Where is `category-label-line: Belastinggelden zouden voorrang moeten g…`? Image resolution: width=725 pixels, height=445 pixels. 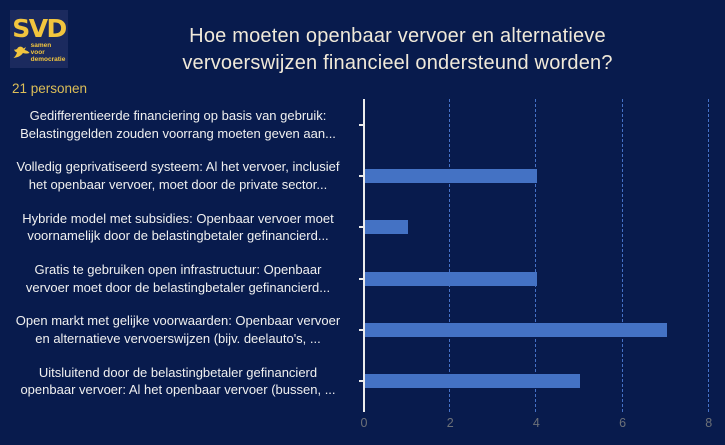 category-label-line: Belastinggelden zouden voorrang moeten g… is located at coordinates (178, 133).